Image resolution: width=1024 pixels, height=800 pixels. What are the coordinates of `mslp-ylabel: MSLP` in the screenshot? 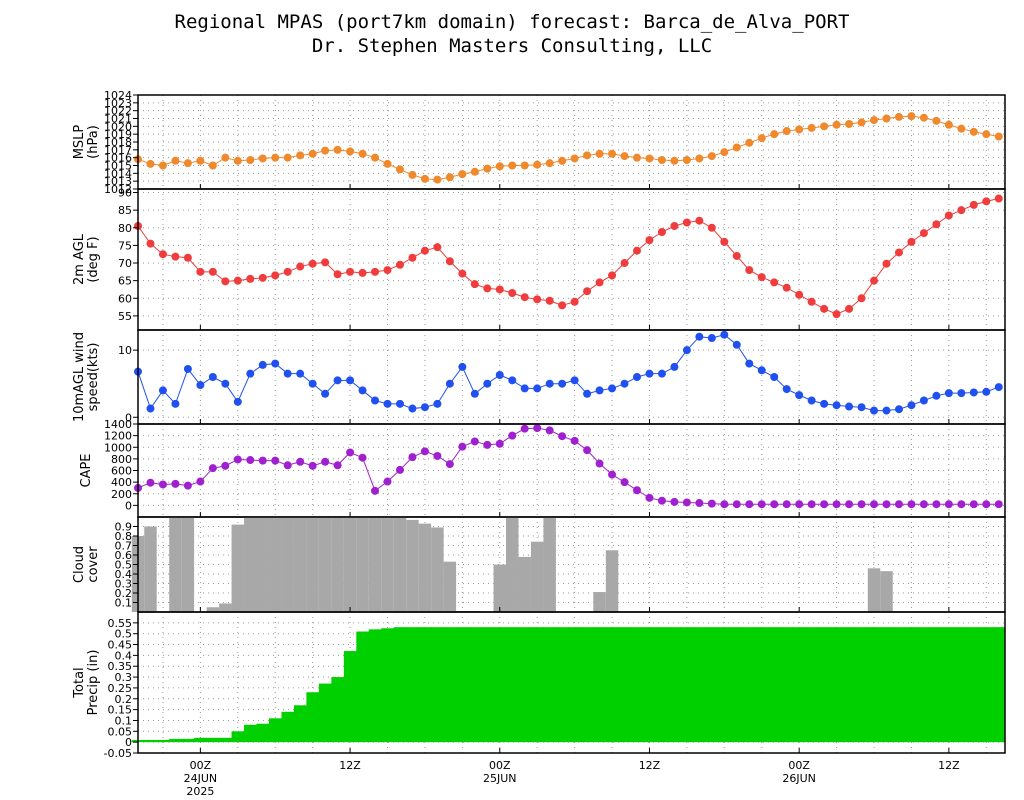 It's located at (79, 142).